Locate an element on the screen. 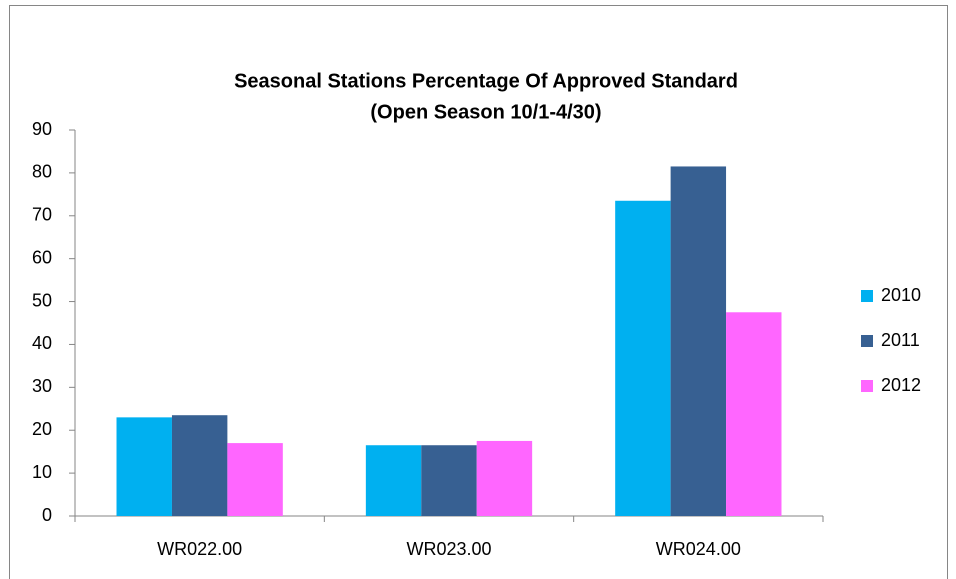  legend-label: 2010 is located at coordinates (901, 295).